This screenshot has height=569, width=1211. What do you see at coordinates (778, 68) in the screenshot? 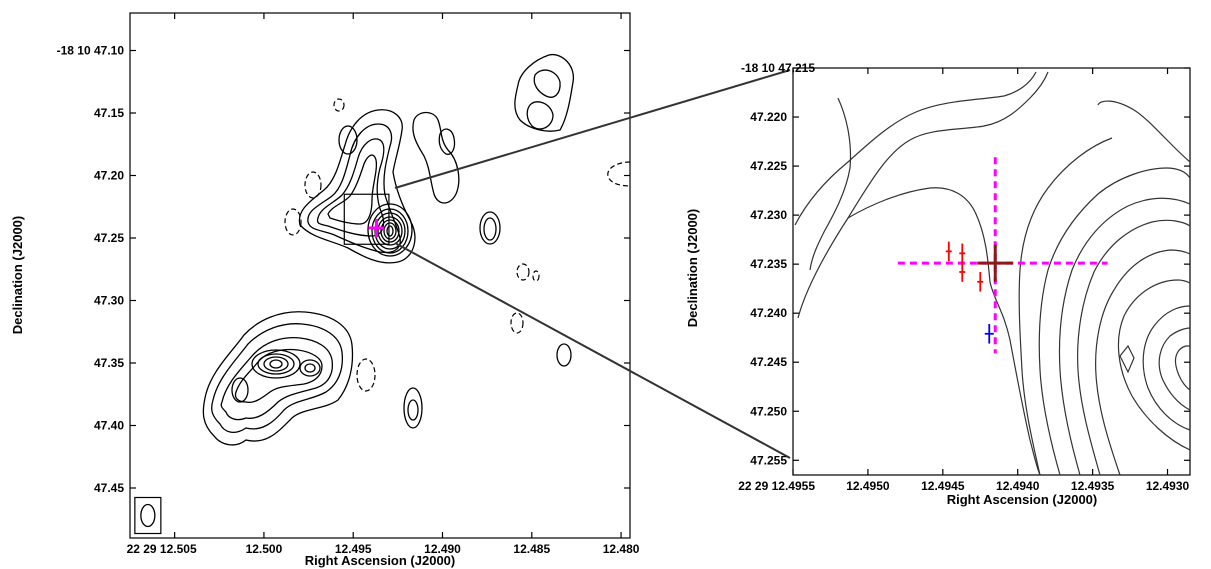
I see `y-tick-label: -18 10 47.215` at bounding box center [778, 68].